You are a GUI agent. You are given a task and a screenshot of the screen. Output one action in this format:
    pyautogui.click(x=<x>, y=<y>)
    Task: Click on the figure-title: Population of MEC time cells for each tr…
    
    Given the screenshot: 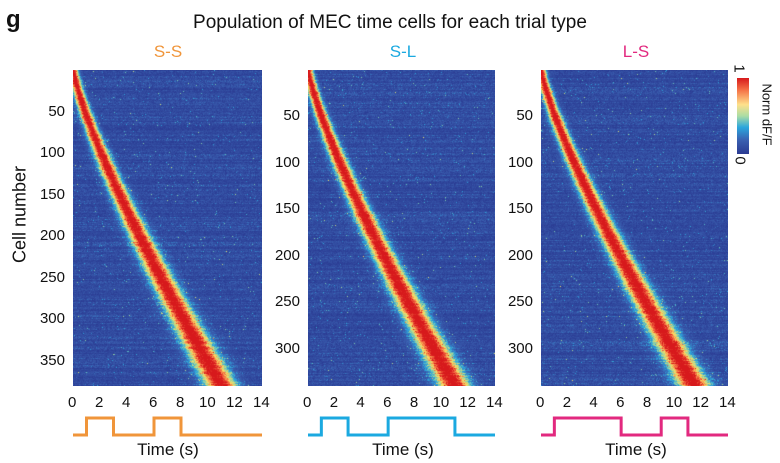 What is the action you would take?
    pyautogui.click(x=390, y=22)
    